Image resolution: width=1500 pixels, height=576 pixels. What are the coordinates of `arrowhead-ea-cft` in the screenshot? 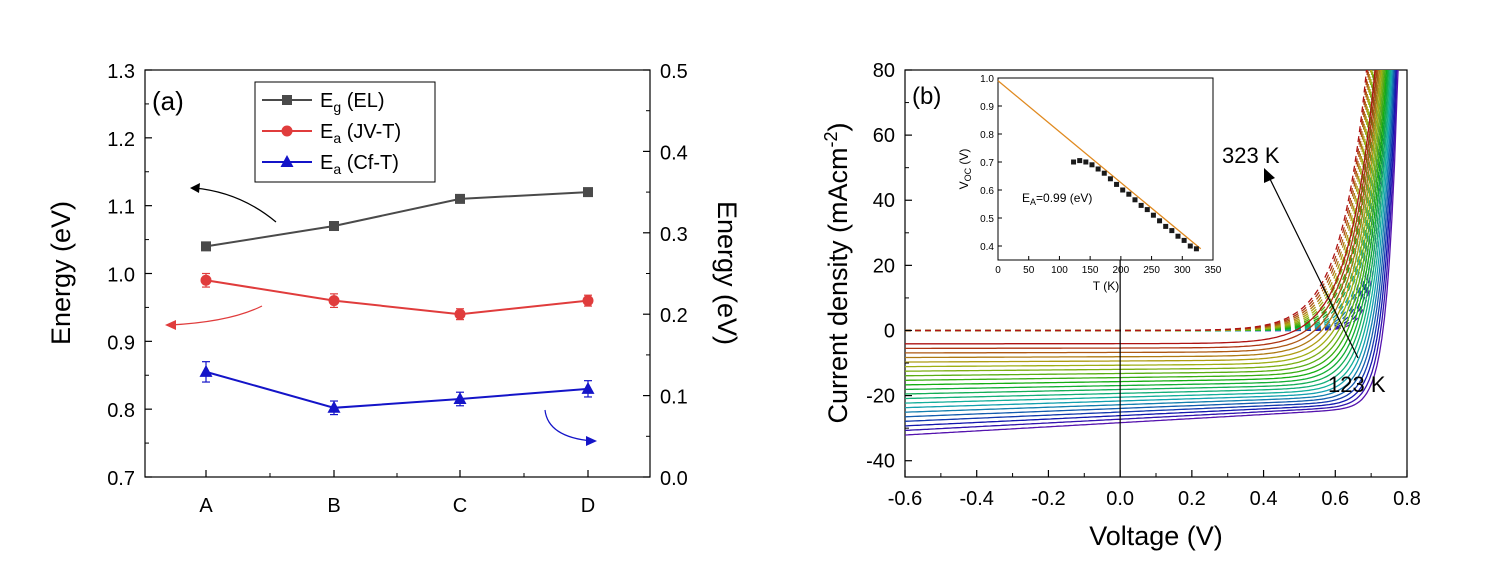 It's located at (591, 441).